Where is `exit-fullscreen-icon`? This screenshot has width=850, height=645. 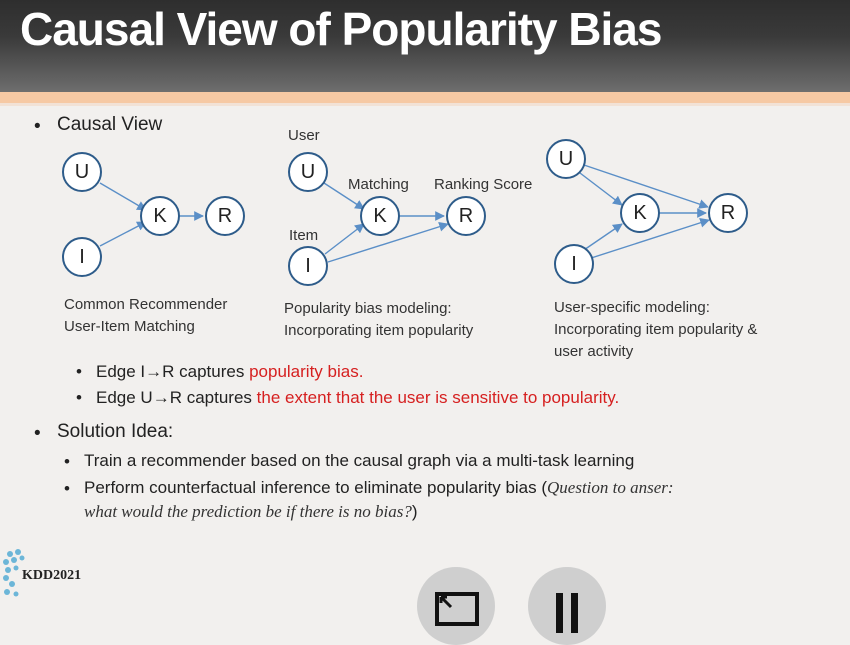 exit-fullscreen-icon is located at coordinates (457, 609).